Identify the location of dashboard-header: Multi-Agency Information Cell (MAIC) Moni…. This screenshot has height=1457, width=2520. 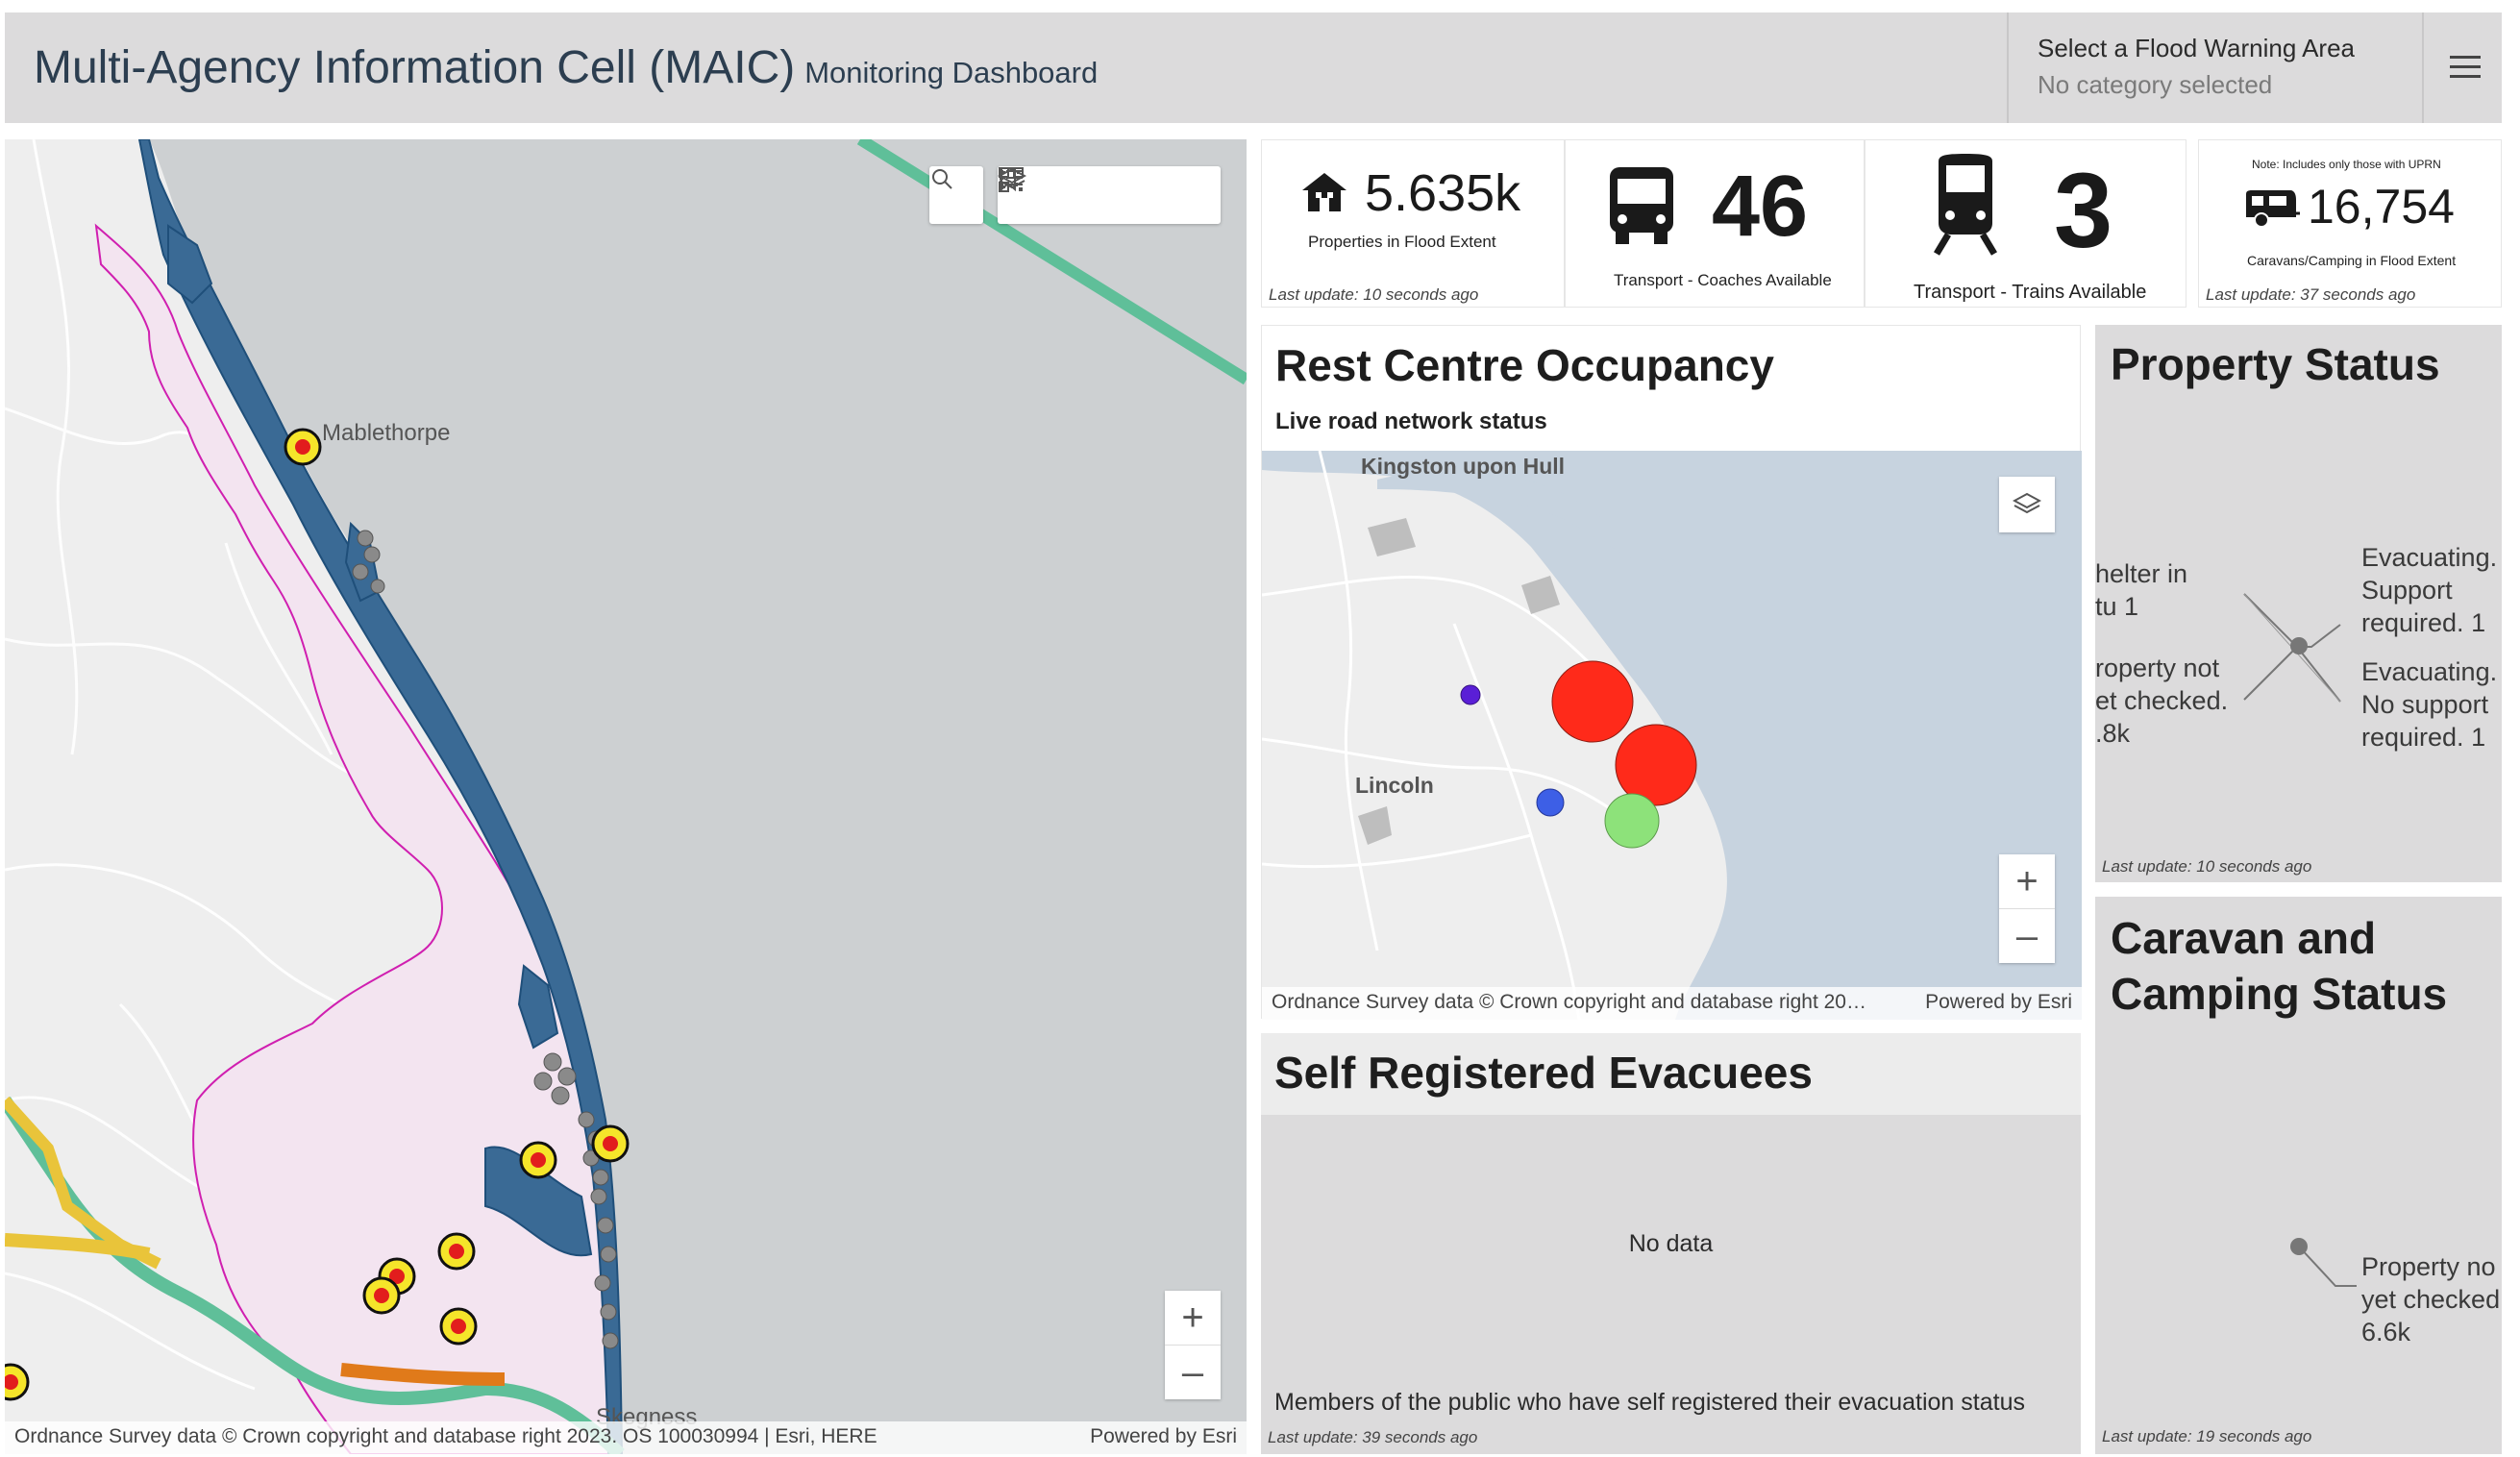
(1254, 67).